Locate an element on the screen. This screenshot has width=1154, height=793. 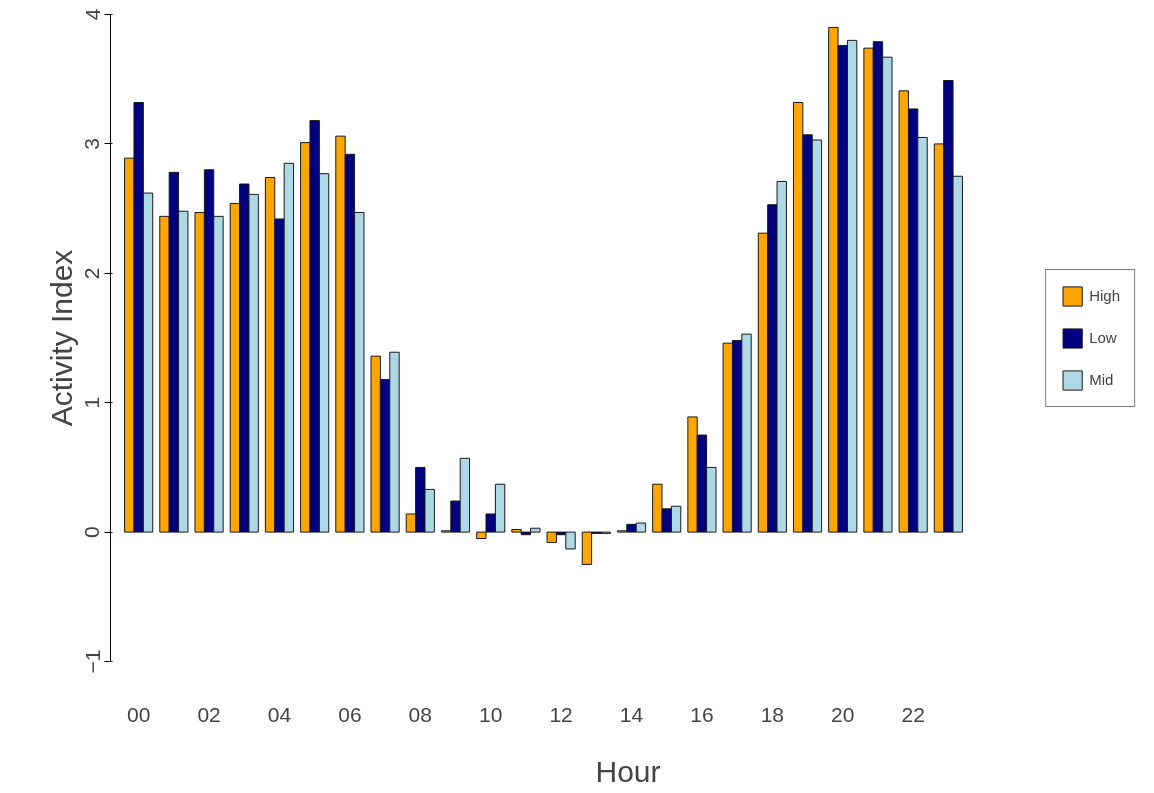
x-tick-label: 06 is located at coordinates (350, 714).